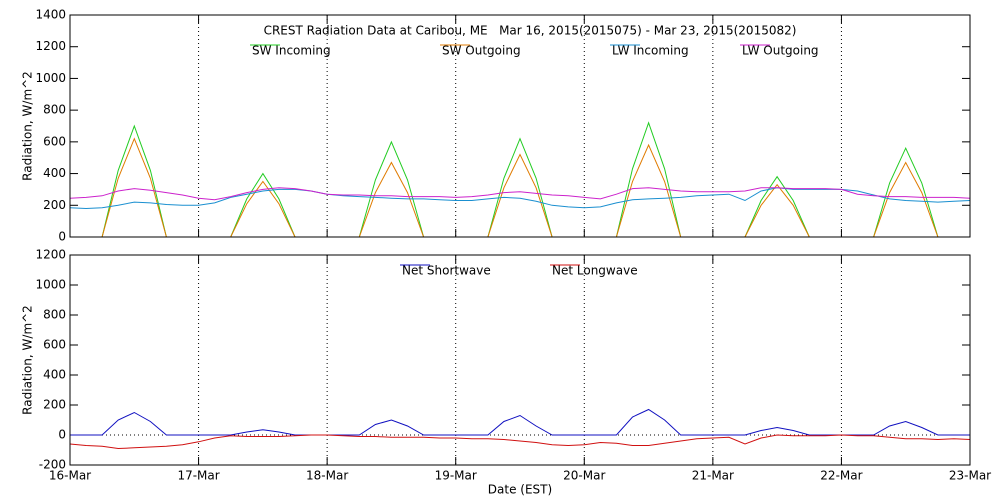 The image size is (1000, 500). What do you see at coordinates (52, 465) in the screenshot?
I see `y-tick-label: -200` at bounding box center [52, 465].